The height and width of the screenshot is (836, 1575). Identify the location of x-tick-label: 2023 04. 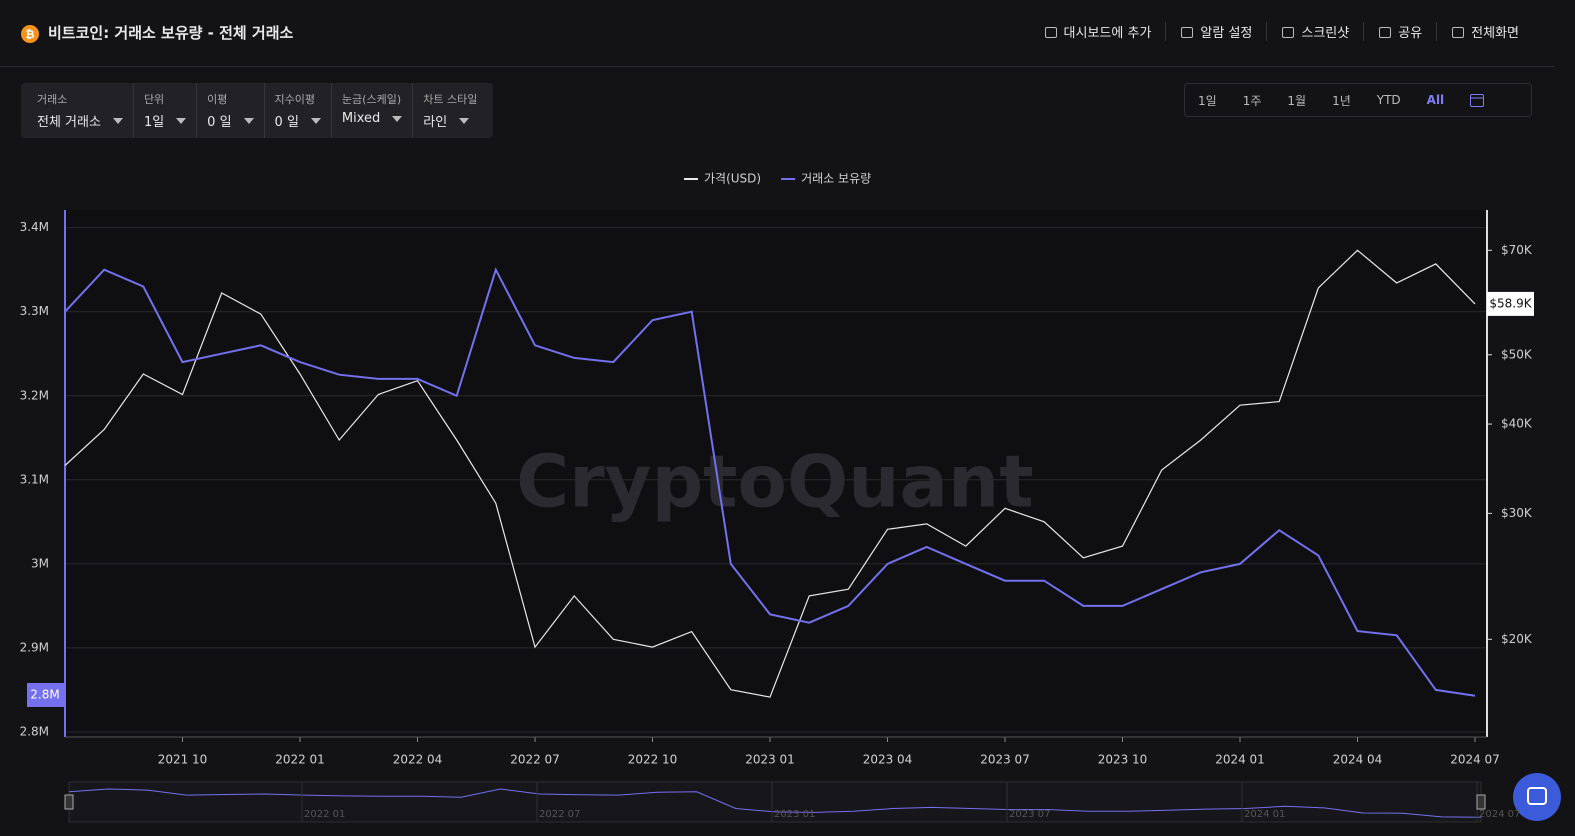
(888, 760).